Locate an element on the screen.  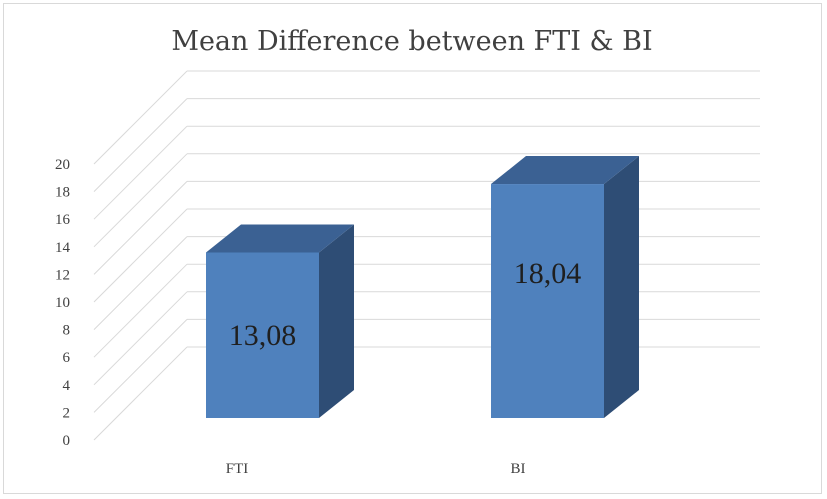
bar-fti: 13,08 is located at coordinates (280, 321).